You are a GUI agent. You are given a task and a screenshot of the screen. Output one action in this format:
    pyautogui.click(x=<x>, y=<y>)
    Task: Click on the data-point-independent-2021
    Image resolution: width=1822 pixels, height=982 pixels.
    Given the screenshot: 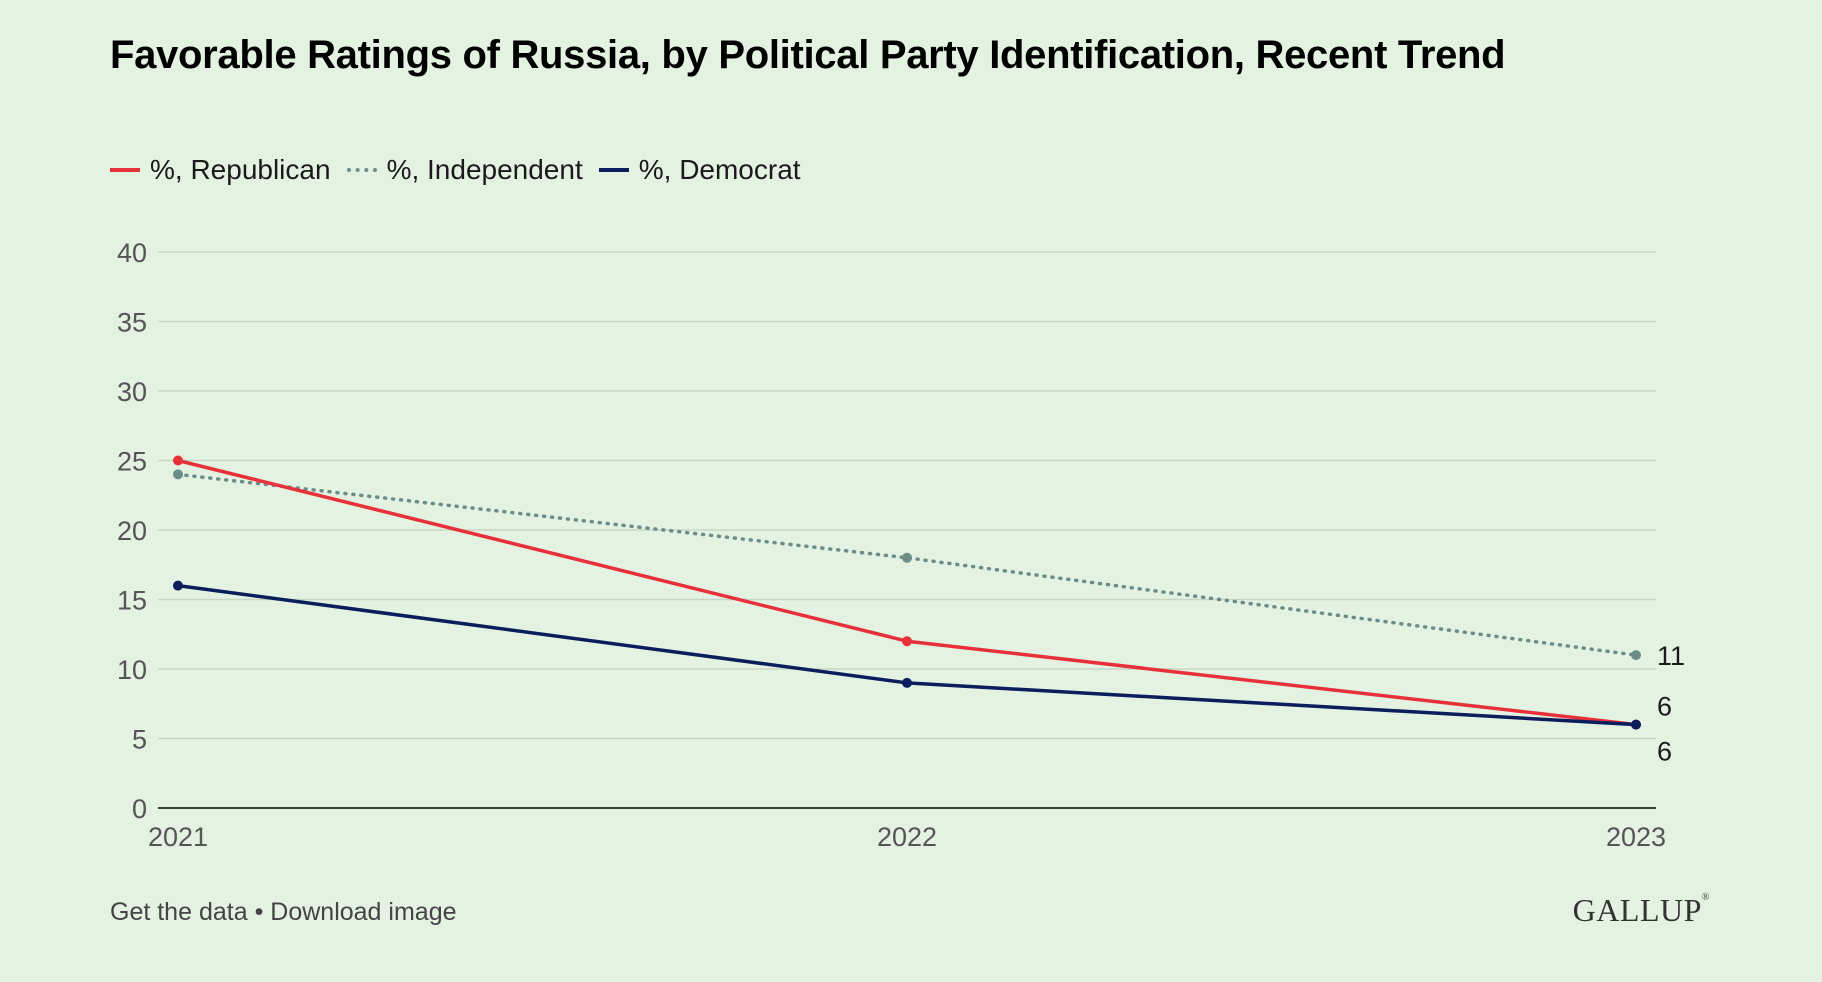 What is the action you would take?
    pyautogui.click(x=178, y=474)
    